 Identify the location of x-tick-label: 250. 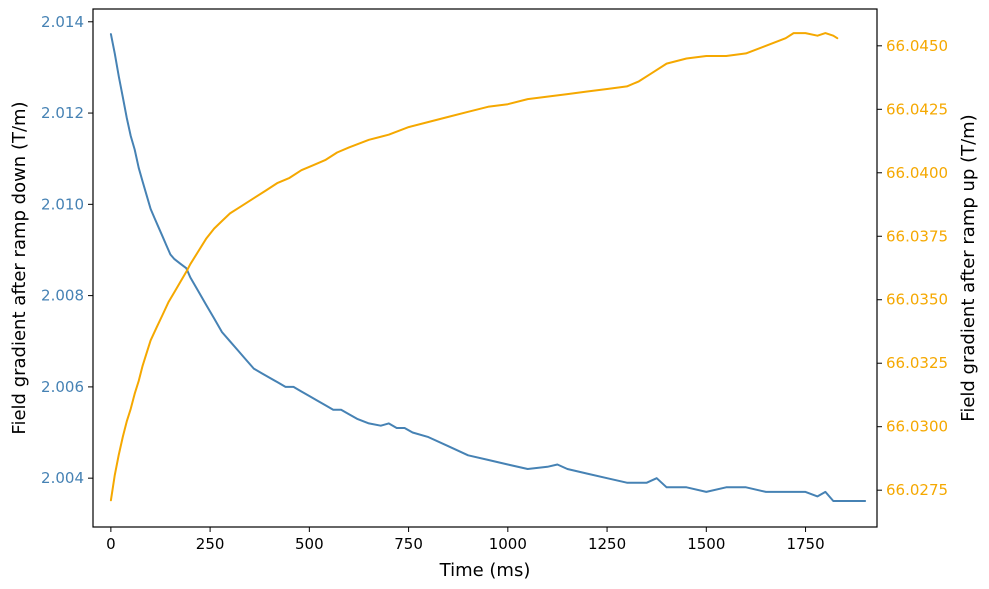
(210, 544).